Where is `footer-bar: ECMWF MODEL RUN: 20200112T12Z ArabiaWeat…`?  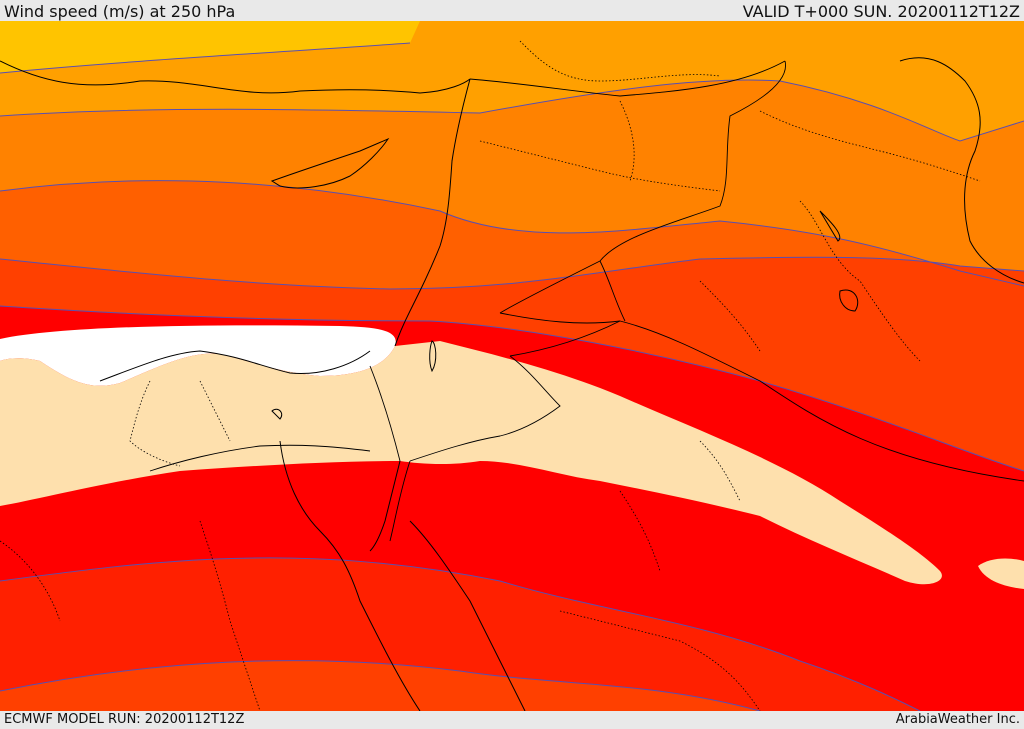
footer-bar: ECMWF MODEL RUN: 20200112T12Z ArabiaWeat… is located at coordinates (512, 720).